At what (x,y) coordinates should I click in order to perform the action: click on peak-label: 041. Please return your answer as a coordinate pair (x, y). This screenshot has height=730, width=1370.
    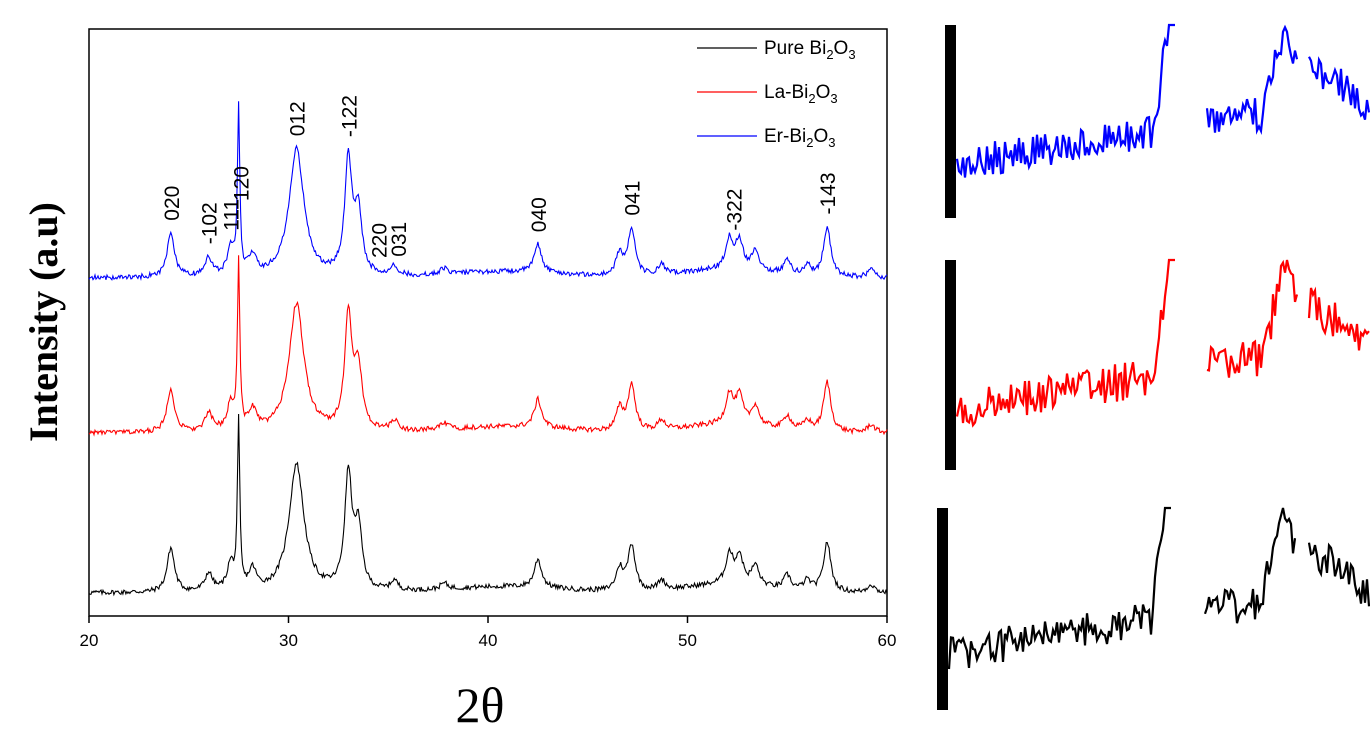
    Looking at the image, I should click on (633, 198).